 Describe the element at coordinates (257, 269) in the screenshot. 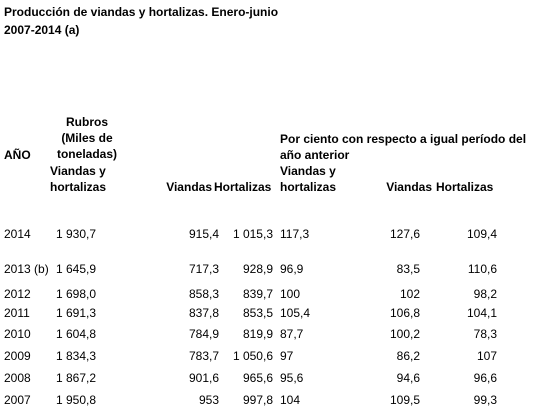

I see `cell: 928,9` at that location.